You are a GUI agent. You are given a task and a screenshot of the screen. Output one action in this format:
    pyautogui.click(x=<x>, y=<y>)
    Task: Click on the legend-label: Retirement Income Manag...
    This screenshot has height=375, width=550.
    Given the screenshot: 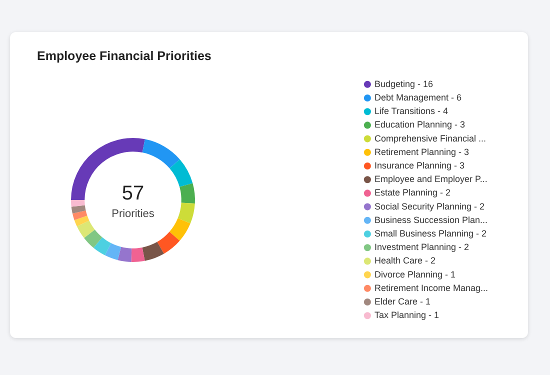 What is the action you would take?
    pyautogui.click(x=431, y=287)
    